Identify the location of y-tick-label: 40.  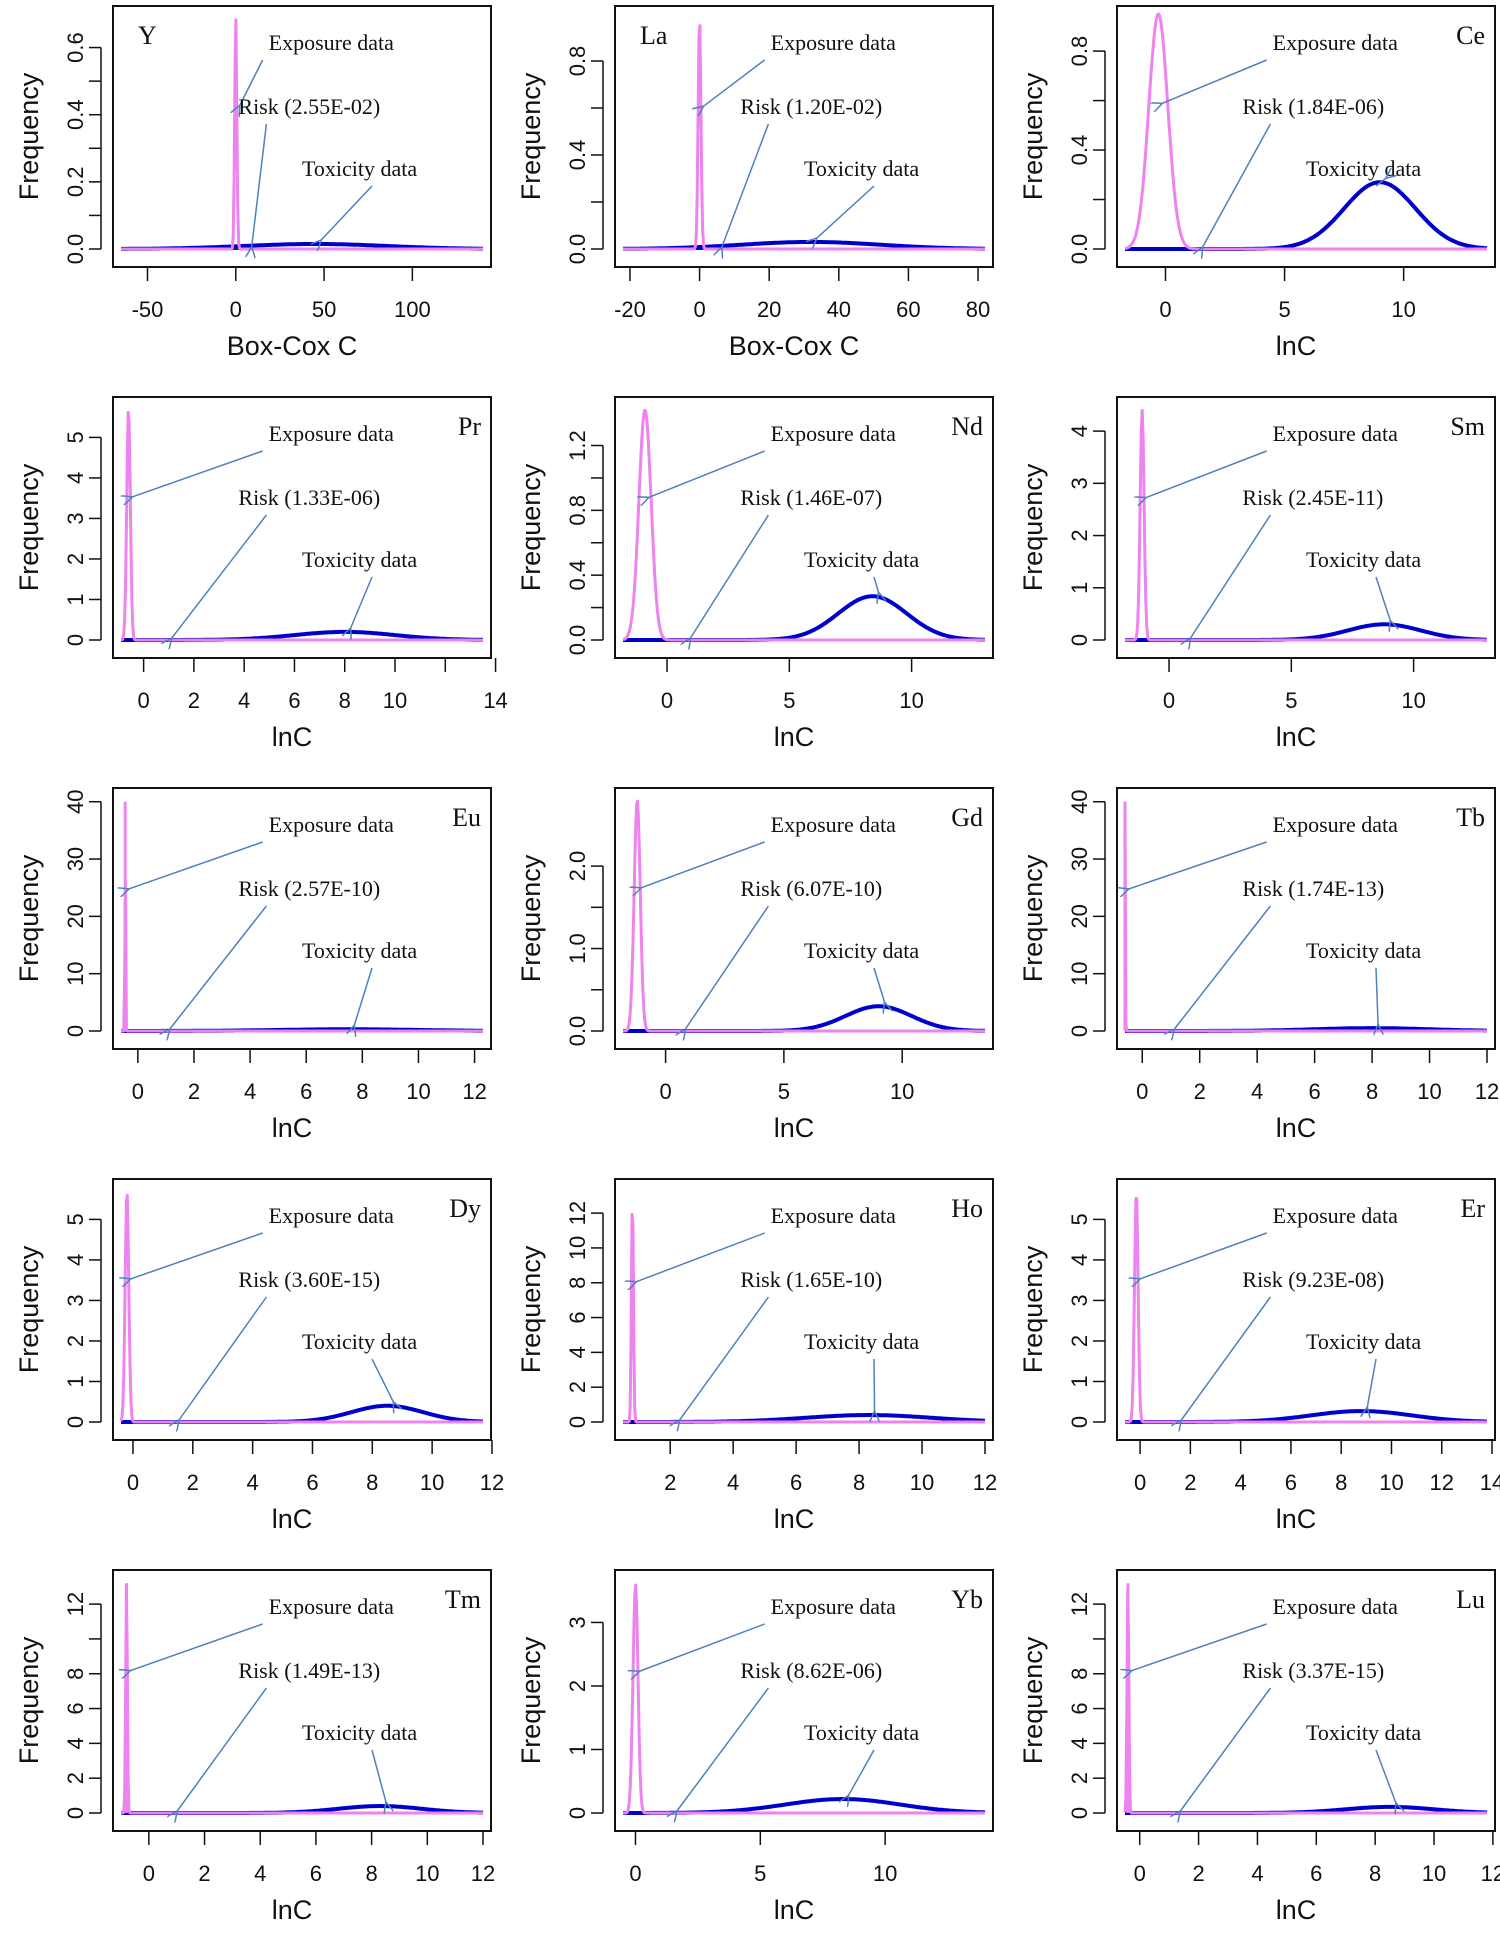
(1079, 801).